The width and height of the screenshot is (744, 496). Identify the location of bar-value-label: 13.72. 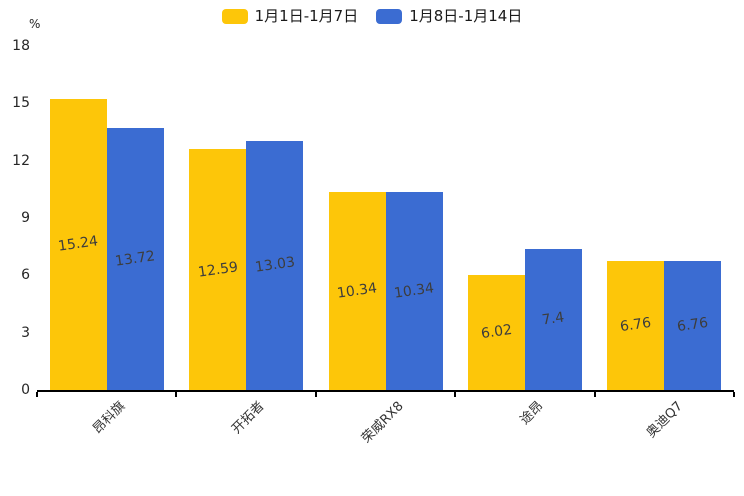
(135, 259).